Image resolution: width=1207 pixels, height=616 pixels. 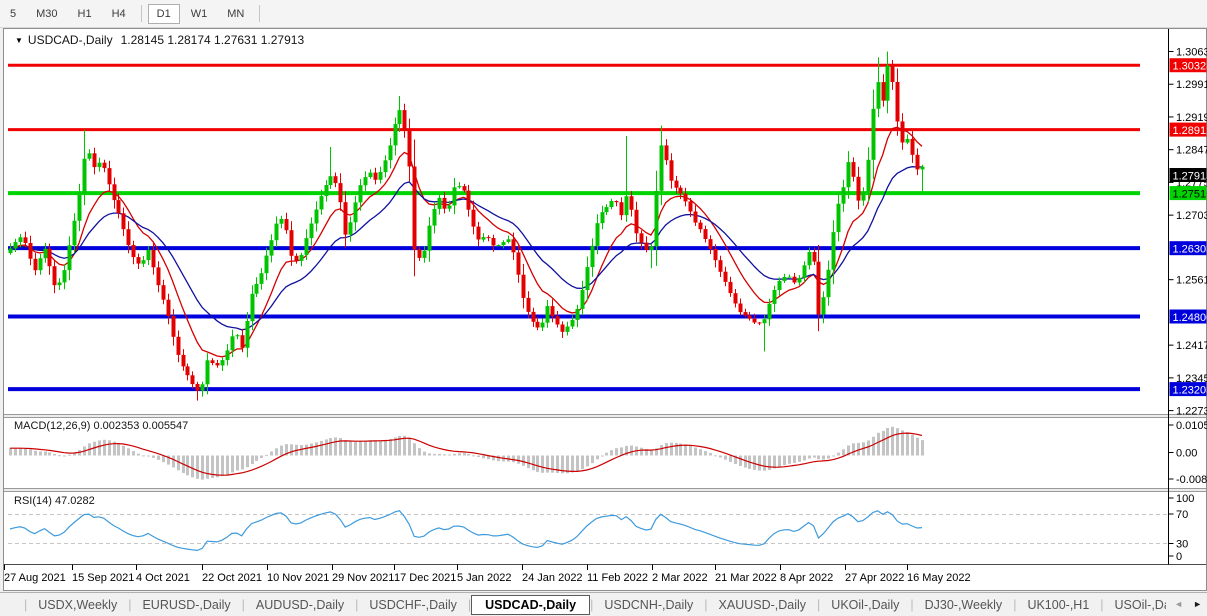 I want to click on chart-tab-ukoil-daily: UKOil-,Daily, so click(x=865, y=604).